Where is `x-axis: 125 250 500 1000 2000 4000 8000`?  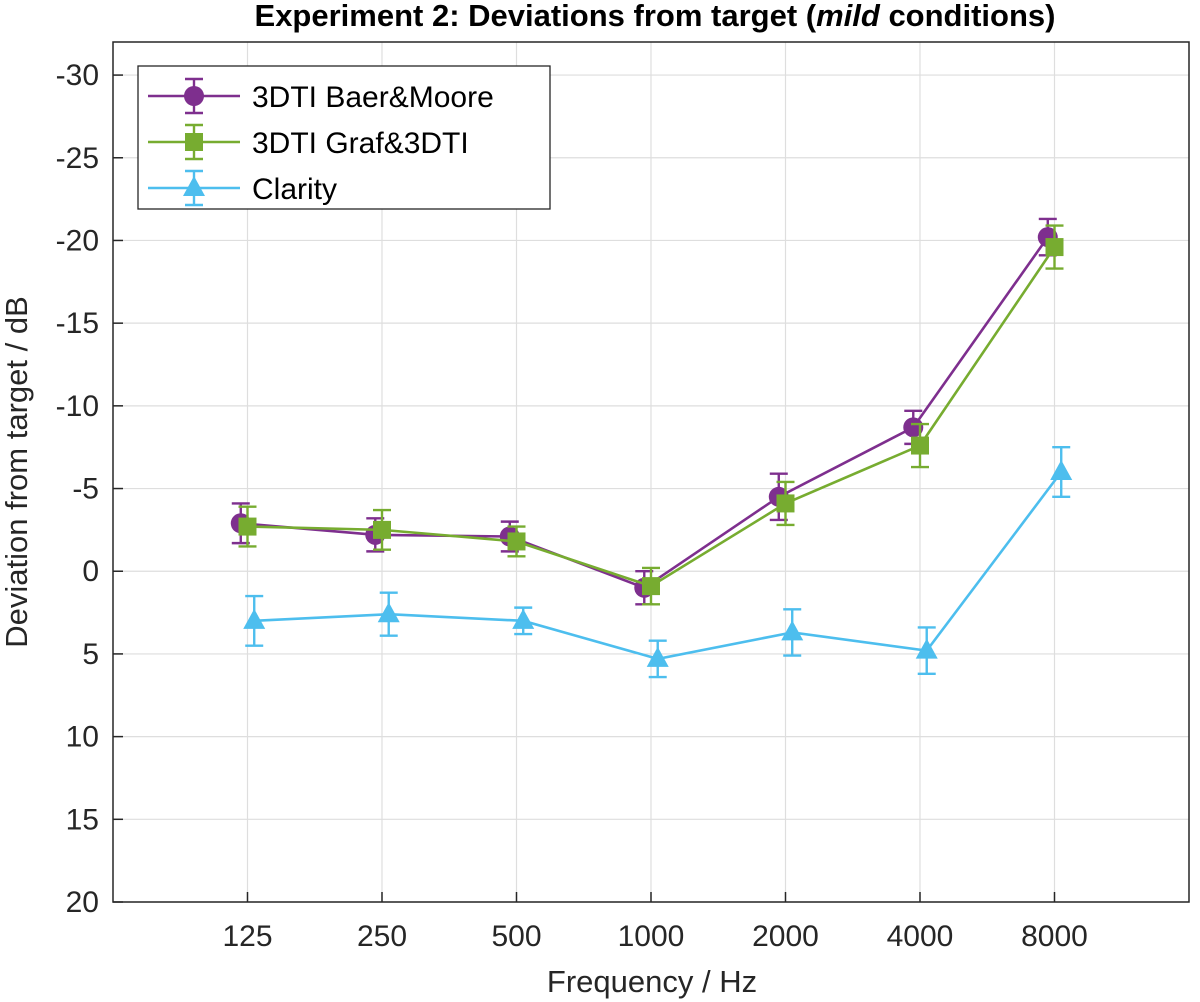
x-axis: 125 250 500 1000 2000 4000 8000 is located at coordinates (655, 922).